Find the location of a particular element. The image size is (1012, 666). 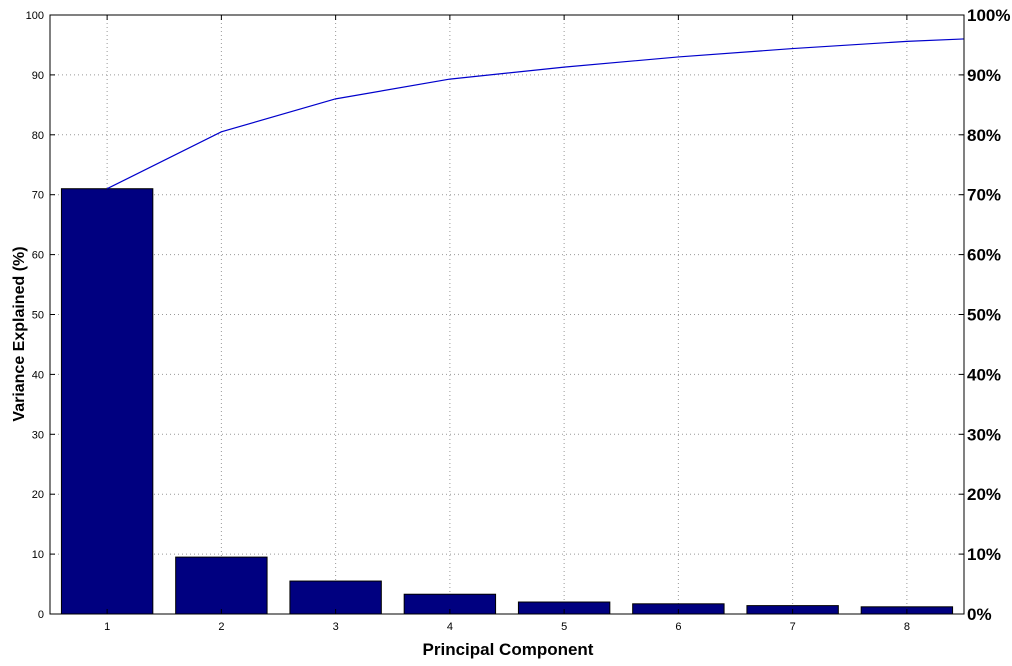

x-tick-label: 1 is located at coordinates (107, 627).